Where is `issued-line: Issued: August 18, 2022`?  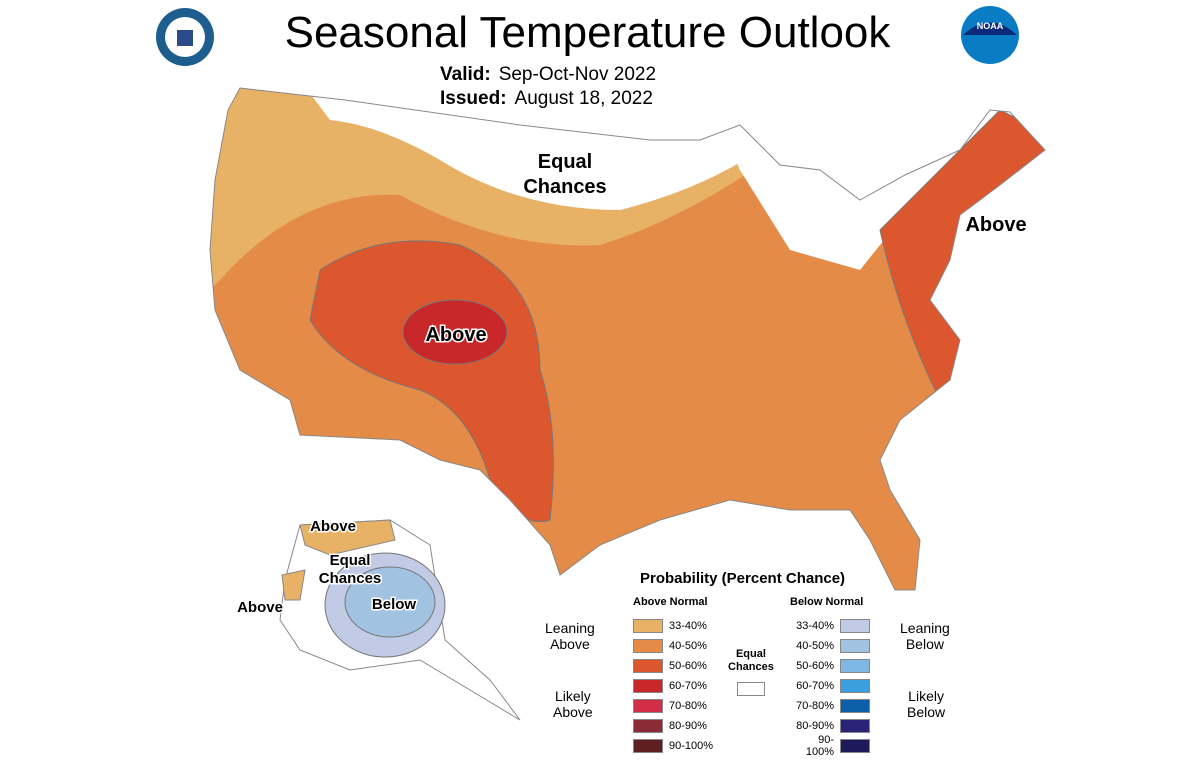
issued-line: Issued: August 18, 2022 is located at coordinates (546, 98).